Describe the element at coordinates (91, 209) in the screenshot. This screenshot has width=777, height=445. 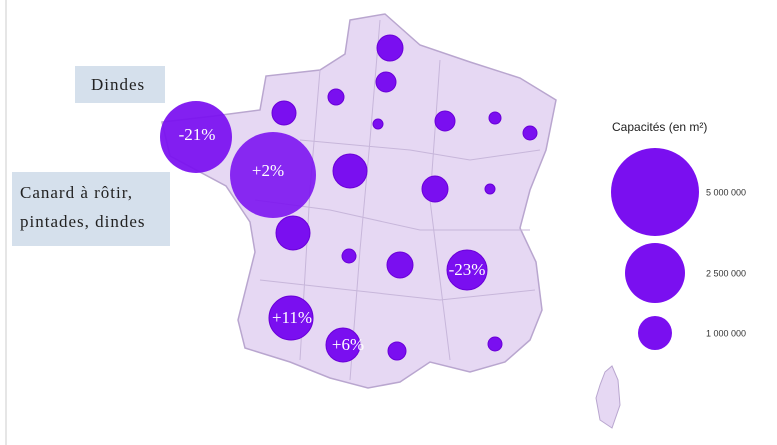
I see `label-canard: Canard à rôtir, pintades, dindes` at that location.